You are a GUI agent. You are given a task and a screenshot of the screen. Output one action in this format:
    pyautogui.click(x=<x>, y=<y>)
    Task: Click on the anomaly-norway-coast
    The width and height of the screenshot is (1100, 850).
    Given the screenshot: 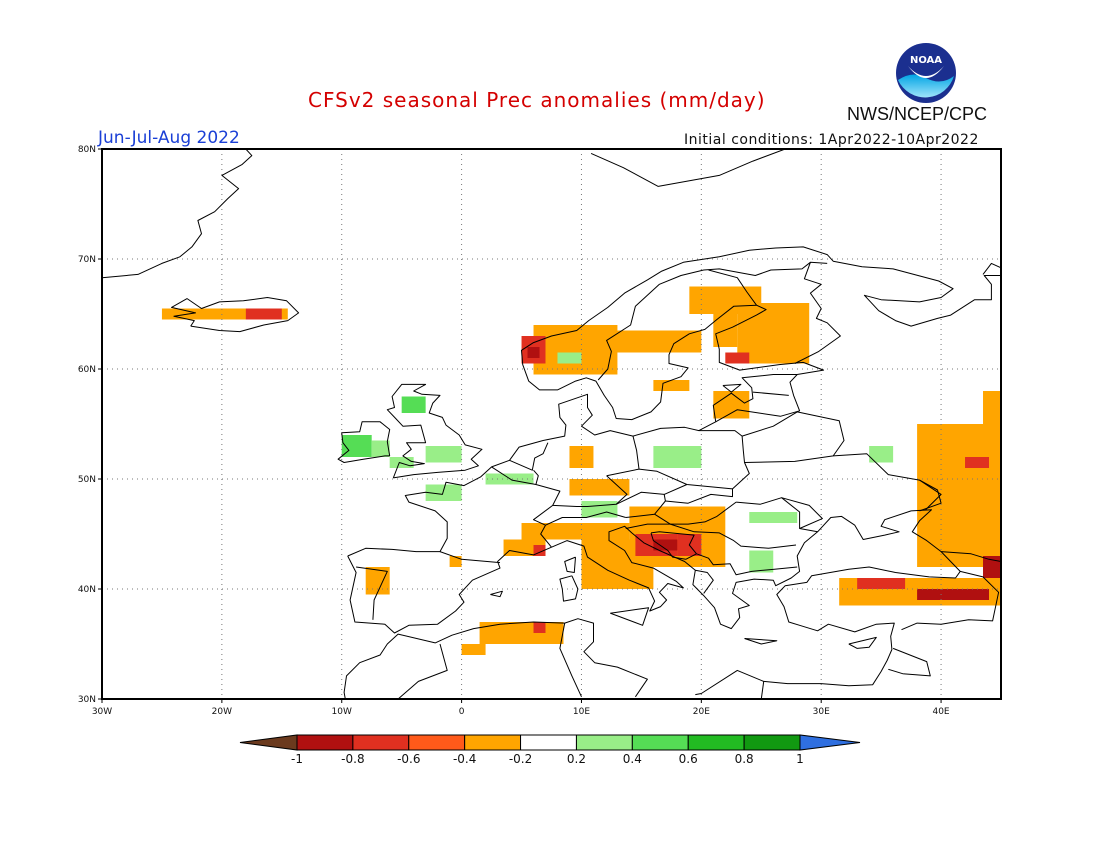 What is the action you would take?
    pyautogui.click(x=575, y=350)
    